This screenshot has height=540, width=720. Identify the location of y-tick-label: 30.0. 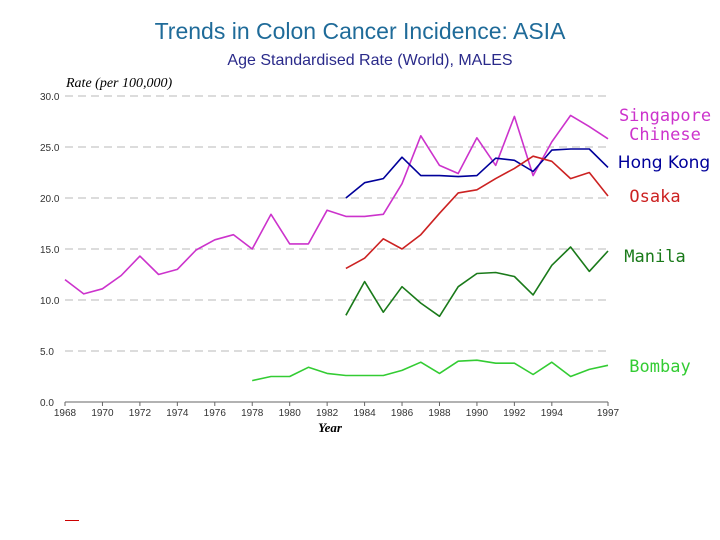
(50, 97).